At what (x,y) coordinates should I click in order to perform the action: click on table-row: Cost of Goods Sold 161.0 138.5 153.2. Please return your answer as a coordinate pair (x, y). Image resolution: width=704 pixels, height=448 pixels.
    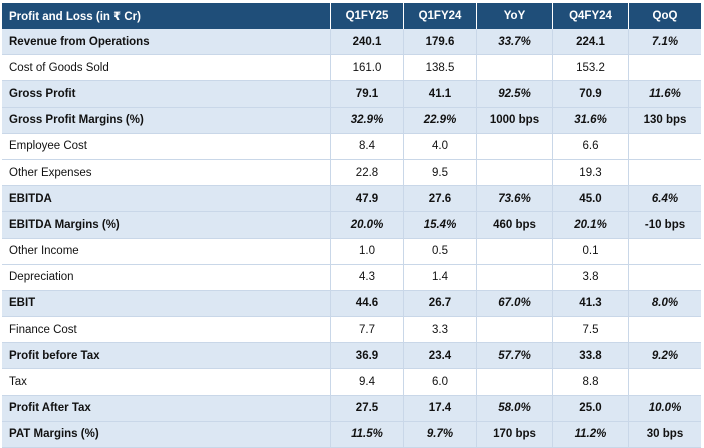
    Looking at the image, I should click on (351, 68).